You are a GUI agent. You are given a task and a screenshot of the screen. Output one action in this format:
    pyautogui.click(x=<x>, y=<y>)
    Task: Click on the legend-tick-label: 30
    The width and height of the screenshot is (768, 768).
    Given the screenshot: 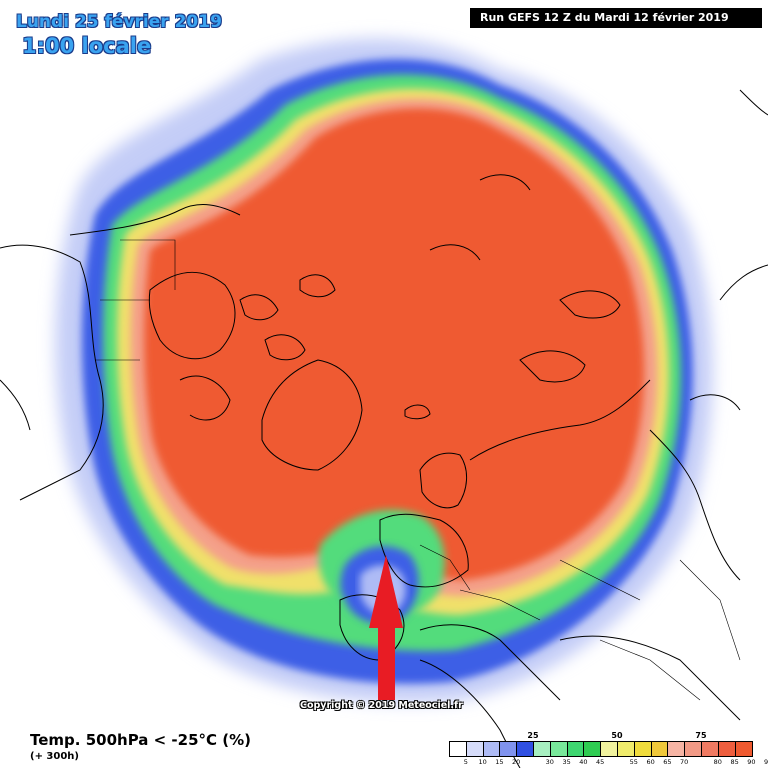 What is the action you would take?
    pyautogui.click(x=549, y=762)
    